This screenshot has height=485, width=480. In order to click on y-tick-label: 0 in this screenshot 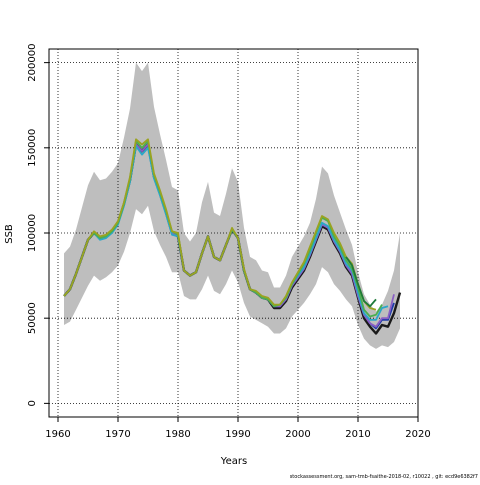, I will do `click(32, 403)`.